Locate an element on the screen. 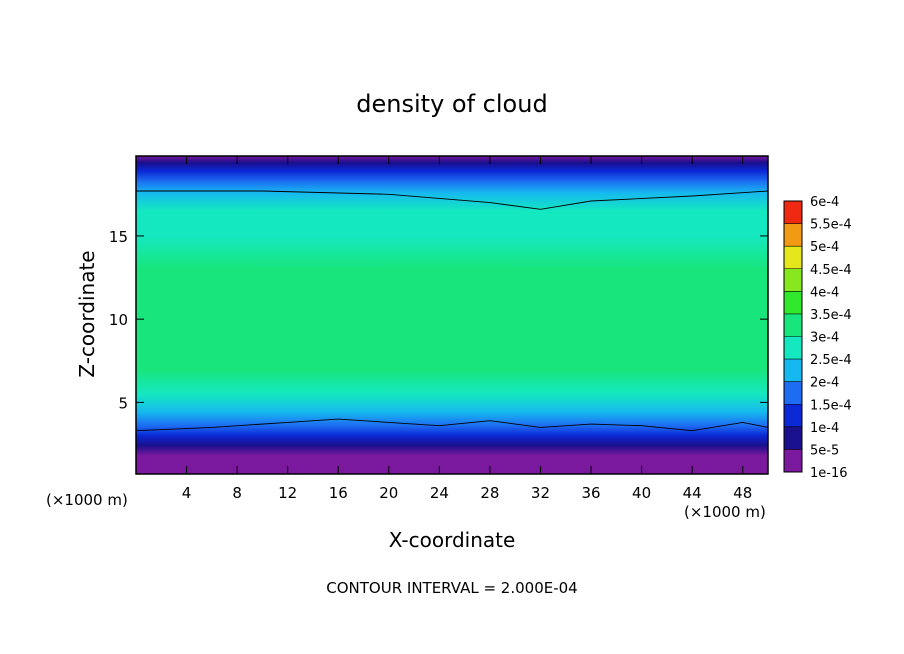 The width and height of the screenshot is (904, 654). x-tick-label: 48 is located at coordinates (742, 493).